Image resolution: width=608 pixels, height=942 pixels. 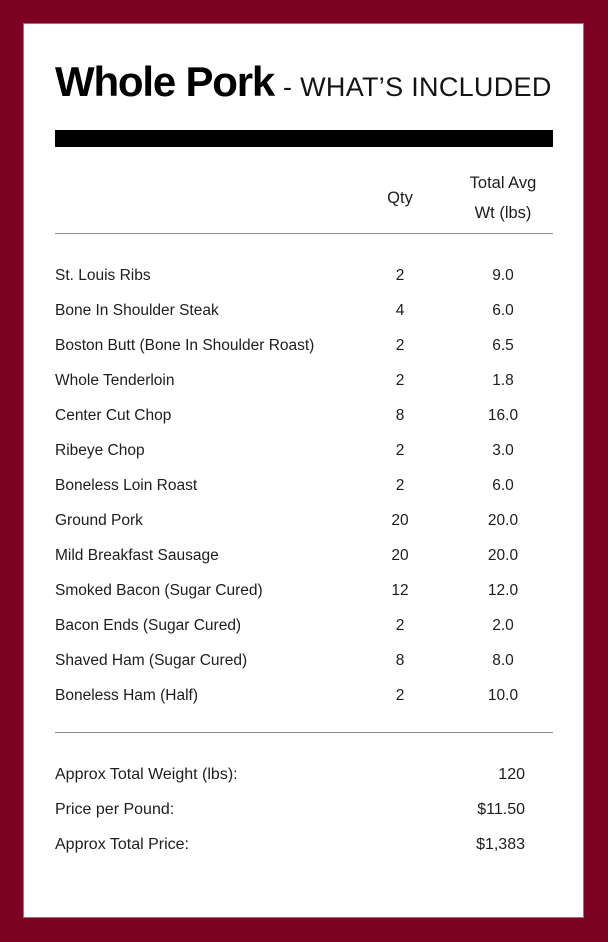 I want to click on summary-row: Approx Total Price: $1,383, so click(x=304, y=844).